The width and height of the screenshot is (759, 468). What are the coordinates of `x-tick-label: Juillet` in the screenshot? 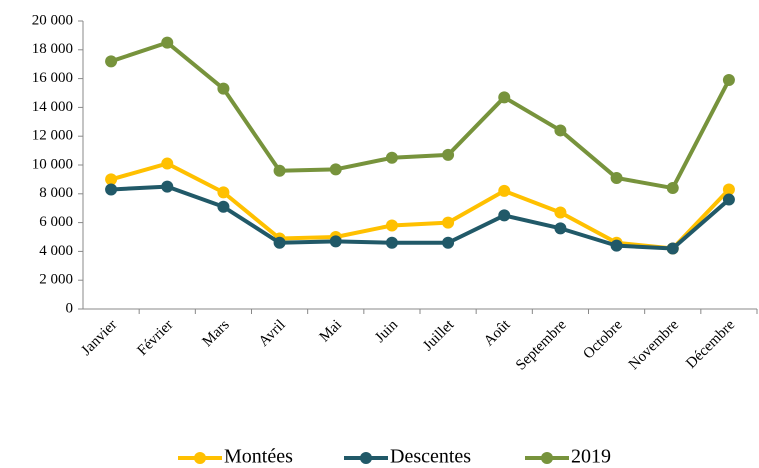 It's located at (439, 335).